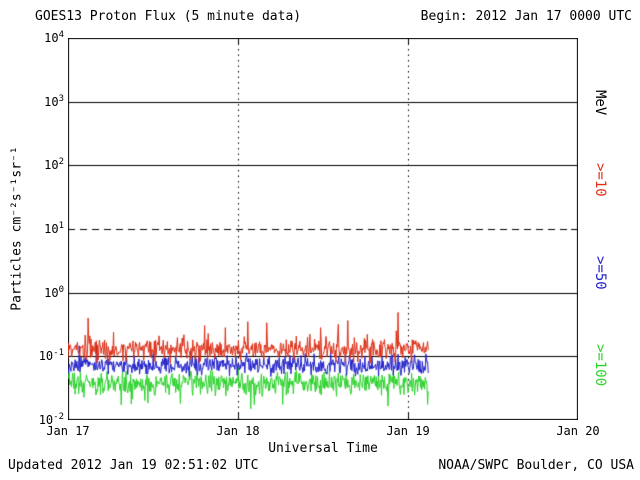 The height and width of the screenshot is (480, 640). What do you see at coordinates (68, 431) in the screenshot?
I see `x-tick-label: Jan 17` at bounding box center [68, 431].